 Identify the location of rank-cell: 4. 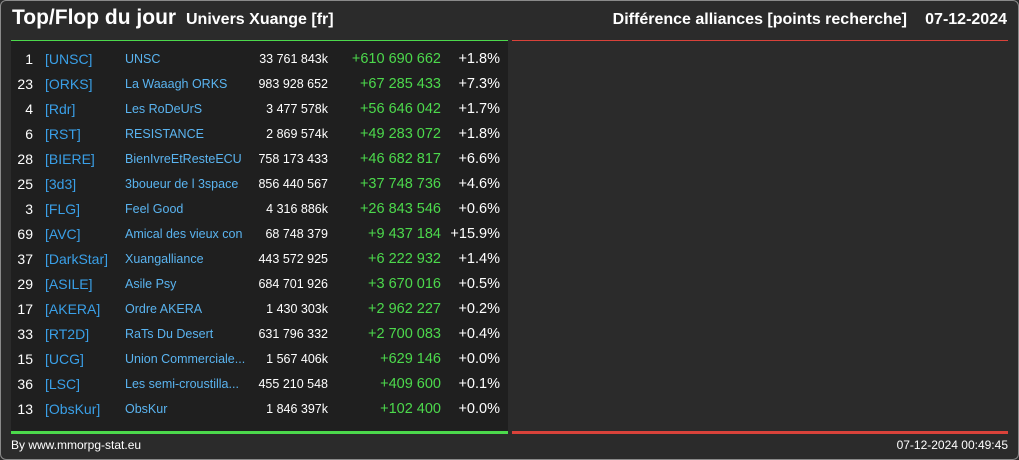
(29, 109).